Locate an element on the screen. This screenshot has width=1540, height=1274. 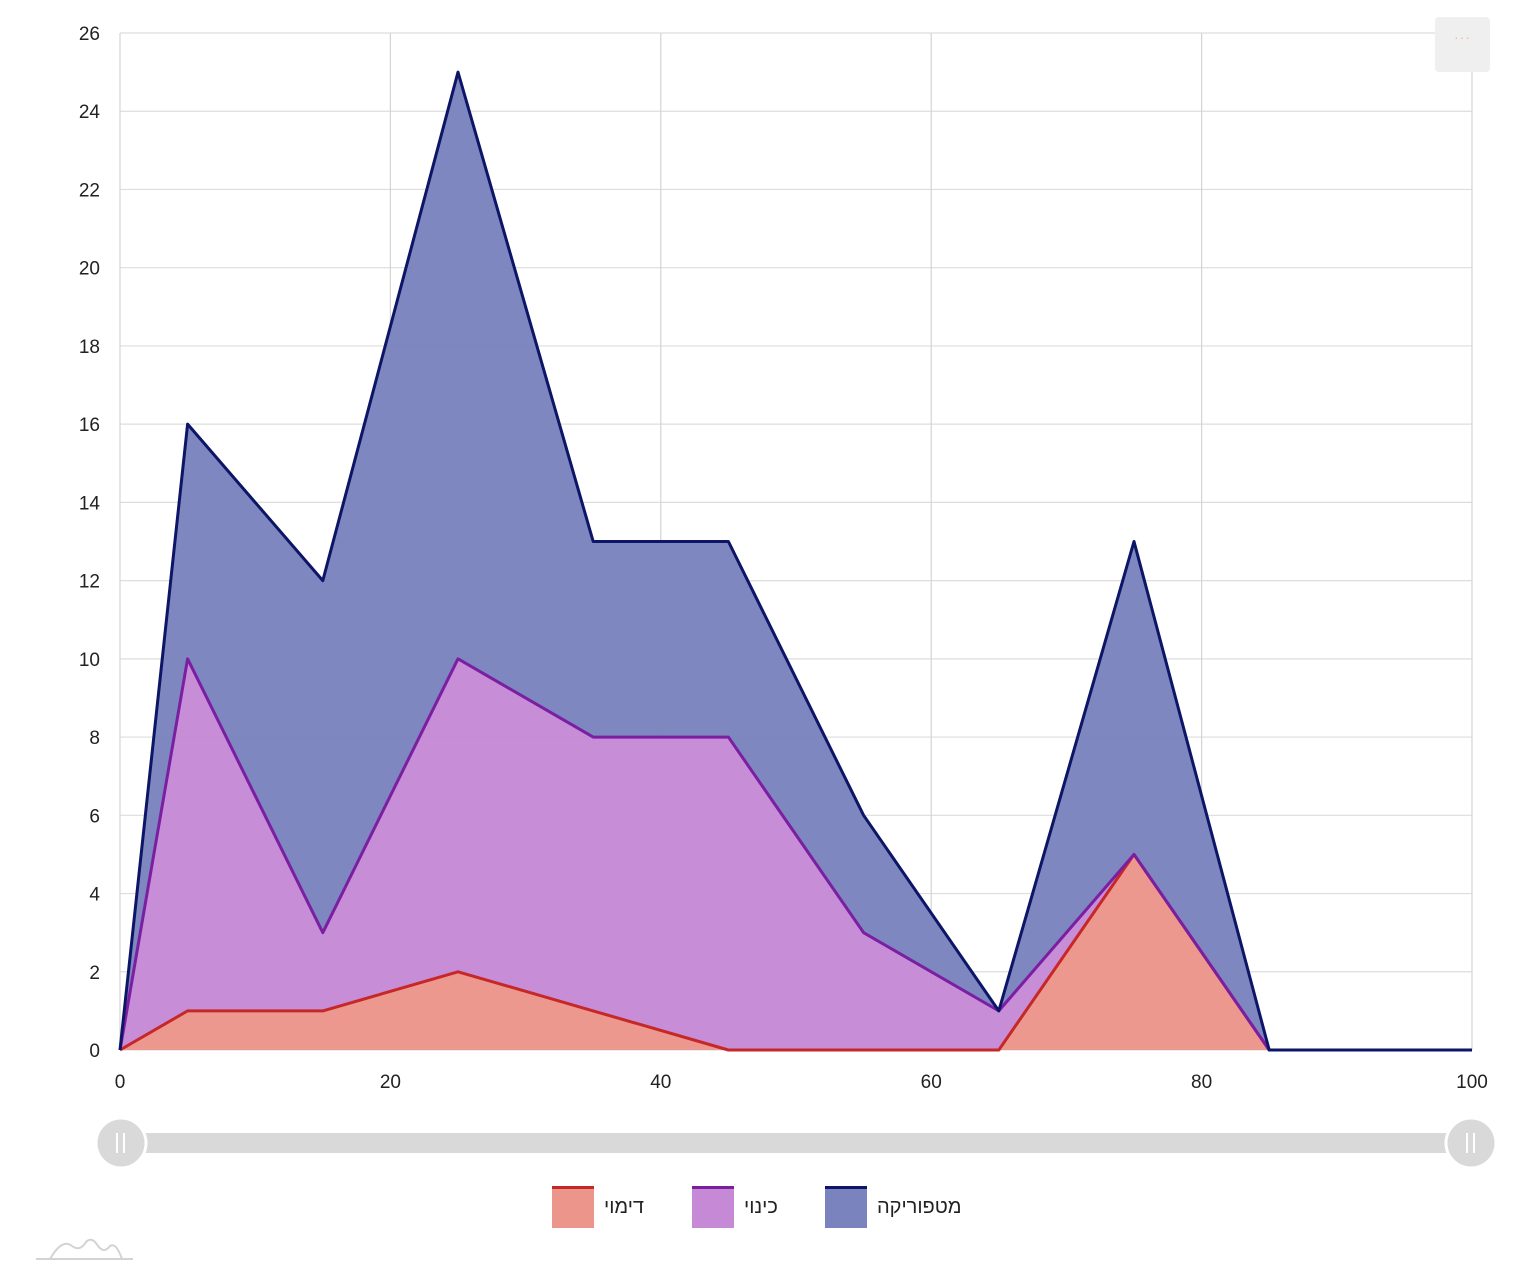
y-tick-label: 6 is located at coordinates (94, 816).